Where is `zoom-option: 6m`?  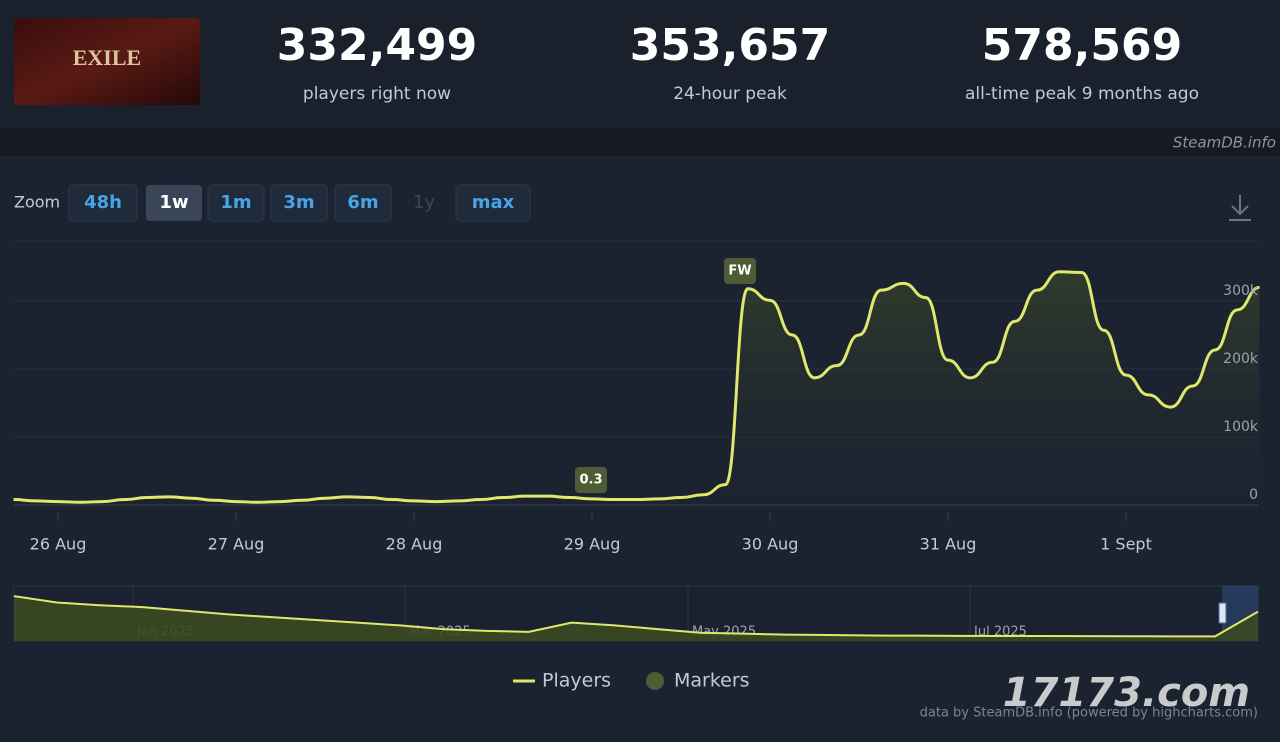
zoom-option: 6m is located at coordinates (362, 202).